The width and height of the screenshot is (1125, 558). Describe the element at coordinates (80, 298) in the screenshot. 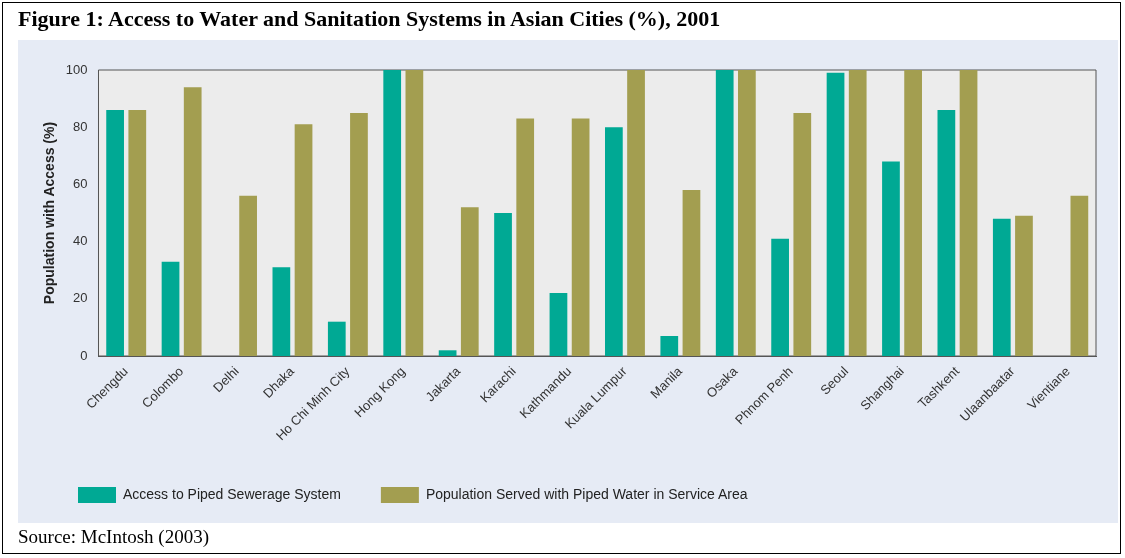

I see `y-tick-label: 20` at that location.